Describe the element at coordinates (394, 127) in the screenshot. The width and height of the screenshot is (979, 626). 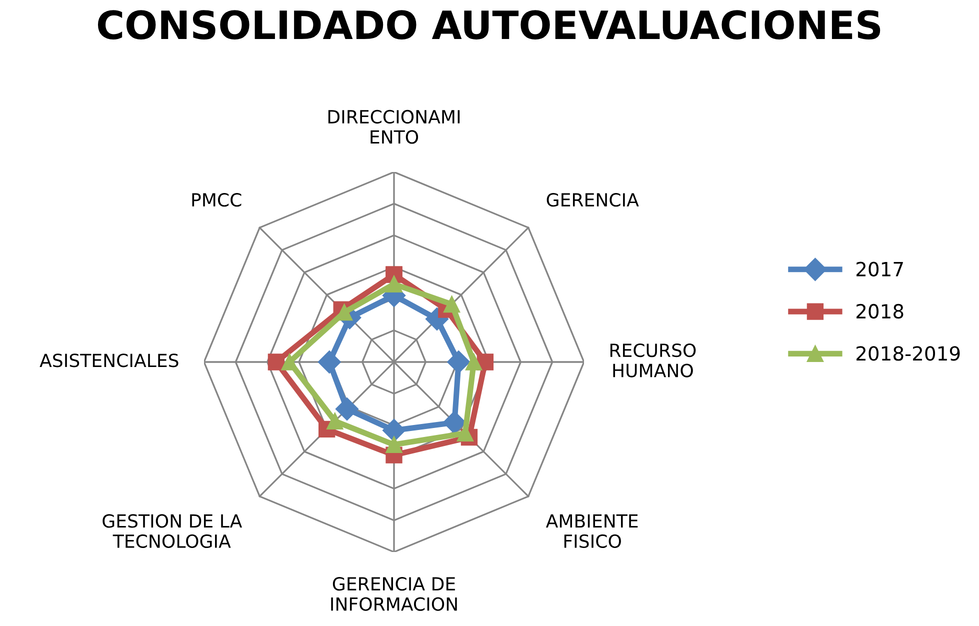
I see `spoke-label: DIRECCIONAMI ENTO` at that location.